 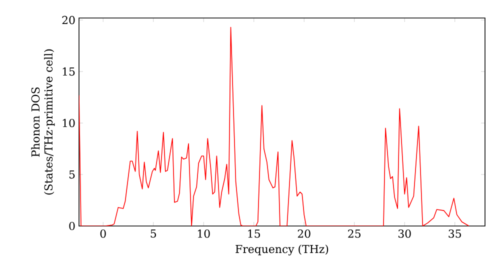 What do you see at coordinates (103, 234) in the screenshot?
I see `x-tick-label: 0` at bounding box center [103, 234].